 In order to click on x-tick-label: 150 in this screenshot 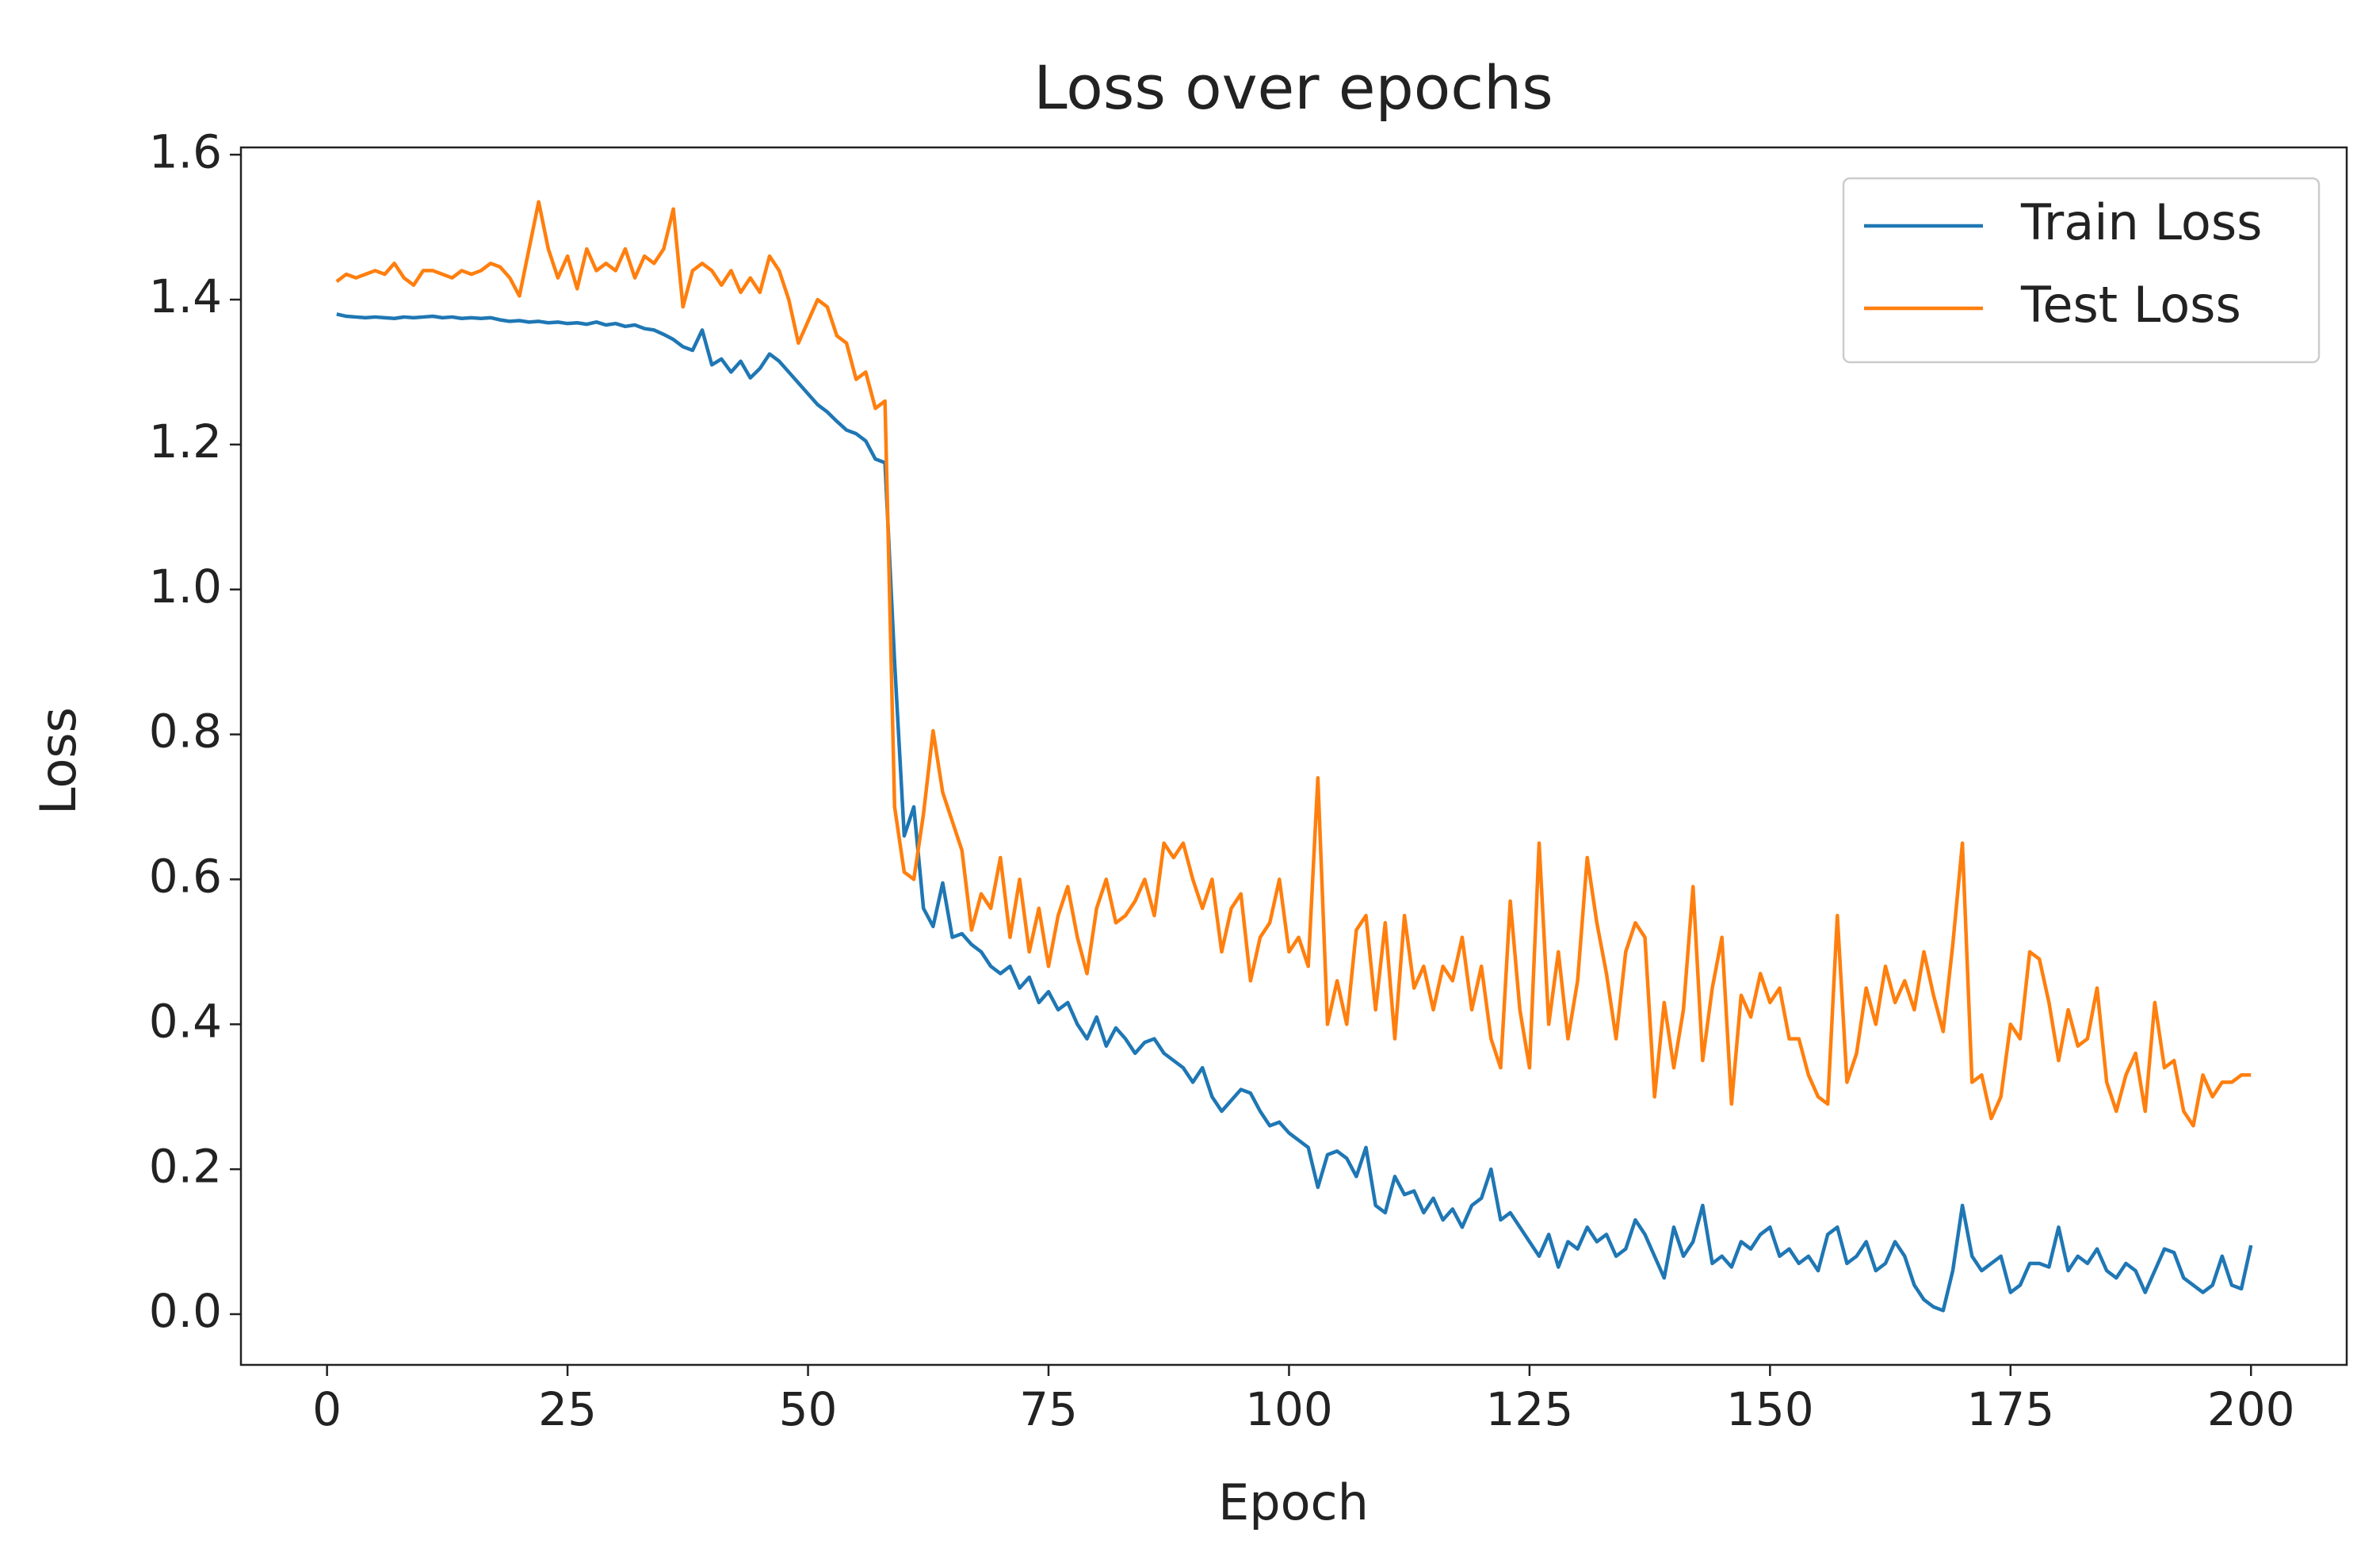, I will do `click(1770, 1409)`.